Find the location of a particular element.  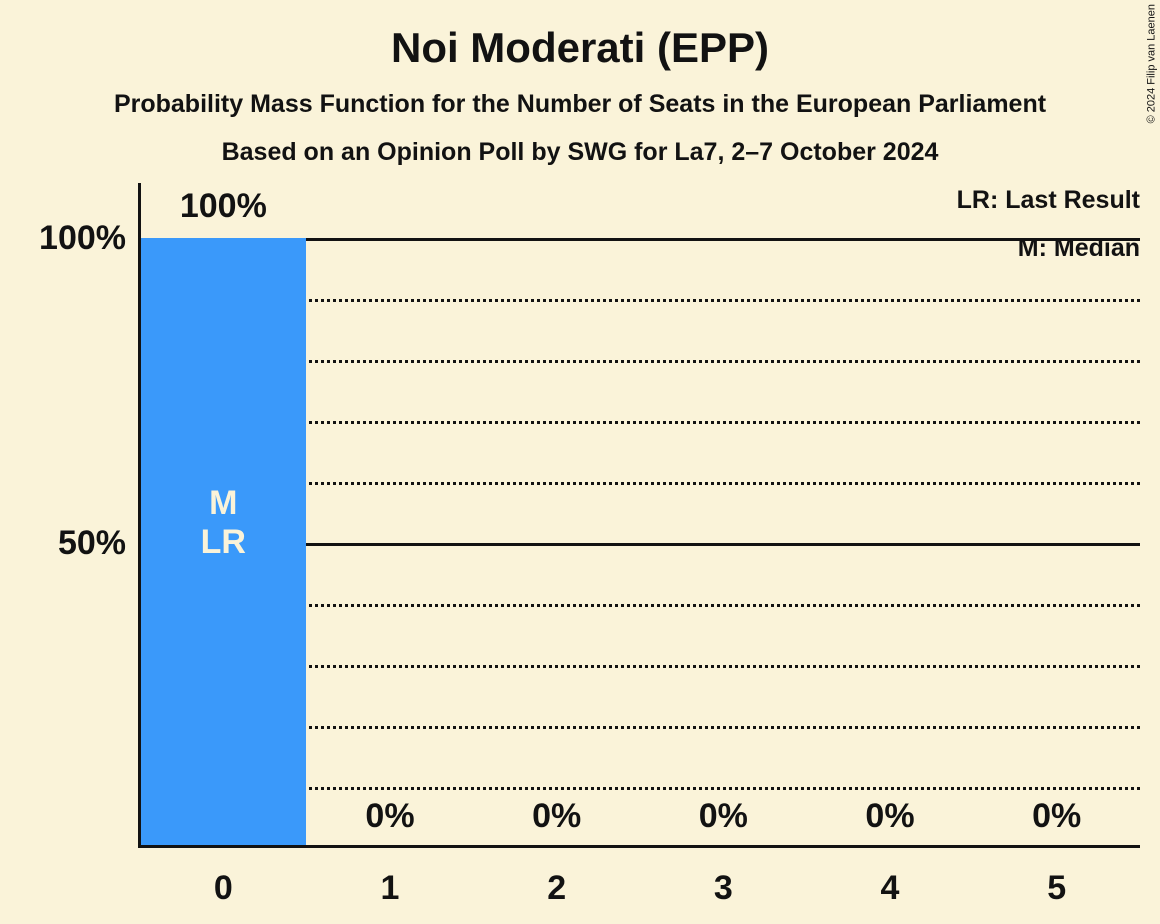

bar-seats-0: M LR is located at coordinates (223, 543).